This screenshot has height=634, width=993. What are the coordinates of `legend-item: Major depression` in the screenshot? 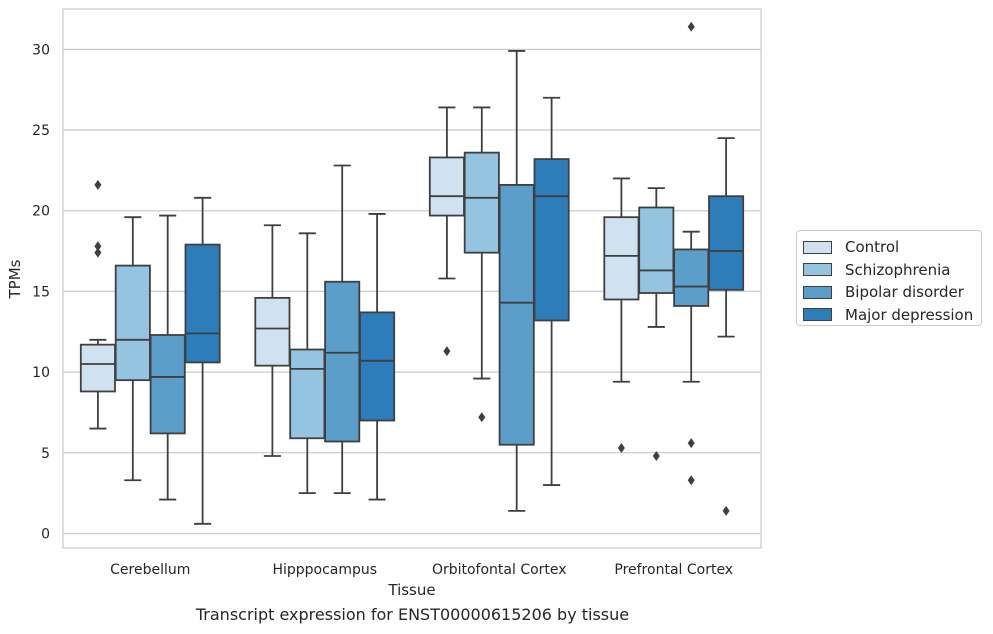 It's located at (892, 315).